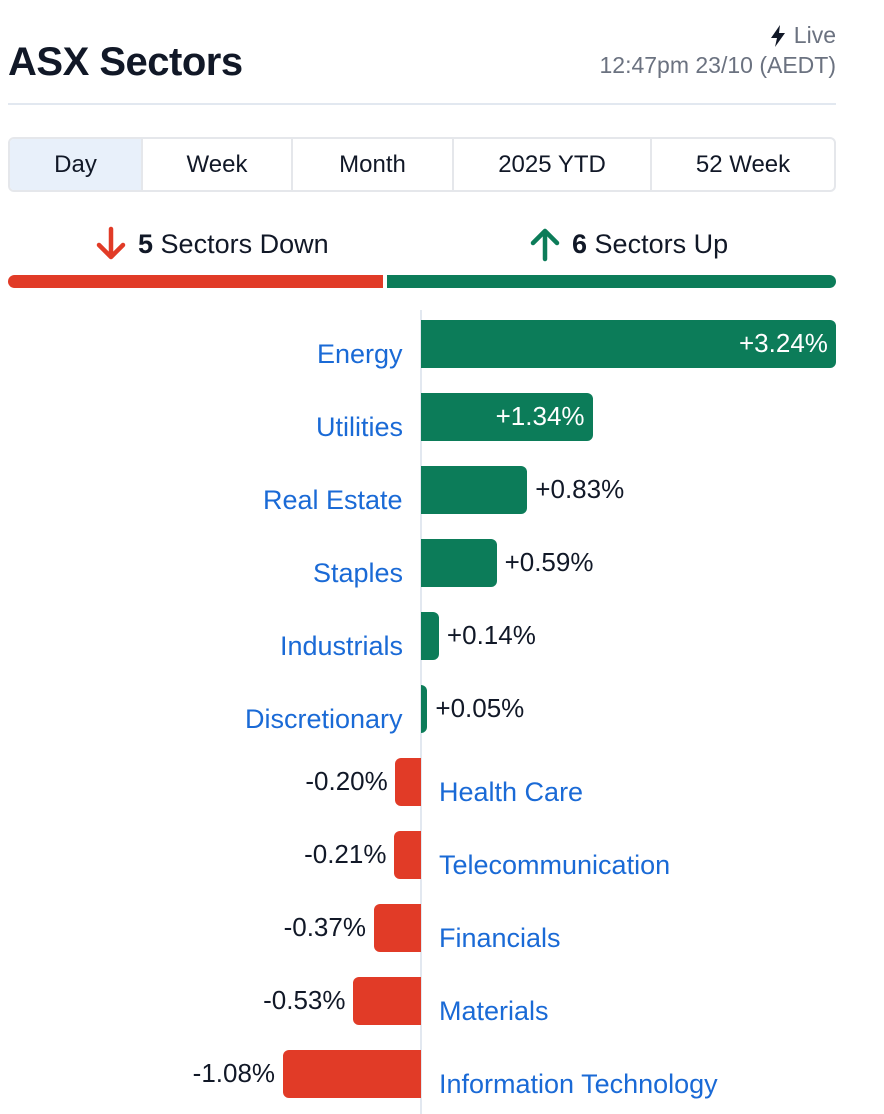 The image size is (884, 1114). Describe the element at coordinates (111, 243) in the screenshot. I see `arrow-down-icon` at that location.